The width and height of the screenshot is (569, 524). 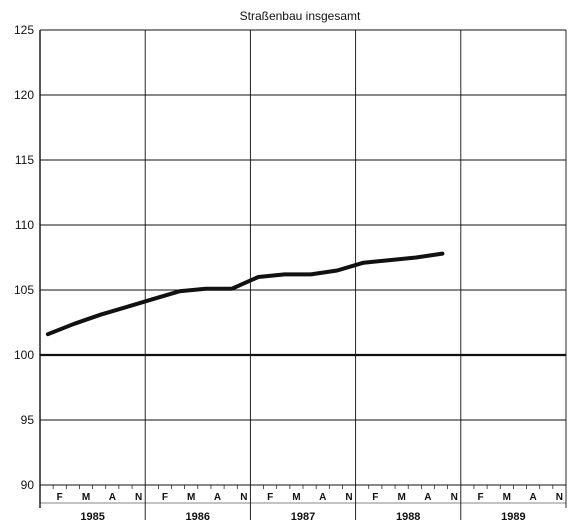 What do you see at coordinates (24, 225) in the screenshot?
I see `y-tick-label: 110` at bounding box center [24, 225].